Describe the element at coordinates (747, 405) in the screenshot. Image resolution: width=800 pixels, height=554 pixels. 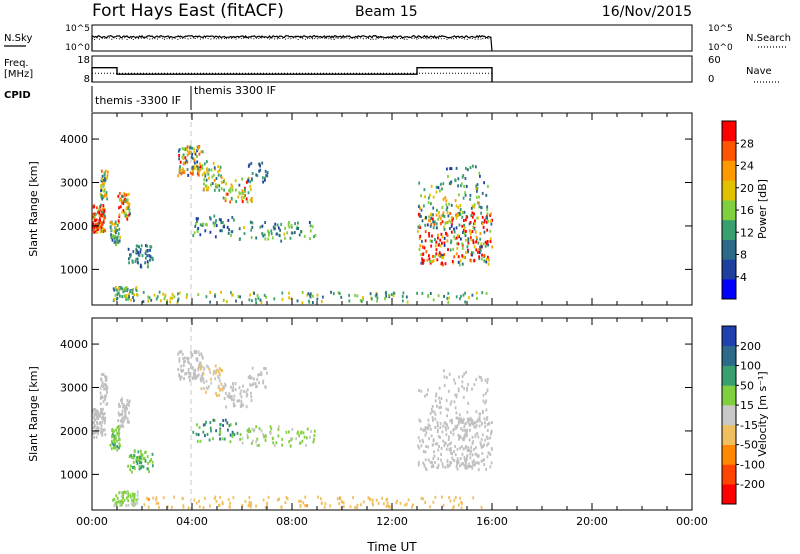
I see `colorbar-tick-label: 15` at that location.